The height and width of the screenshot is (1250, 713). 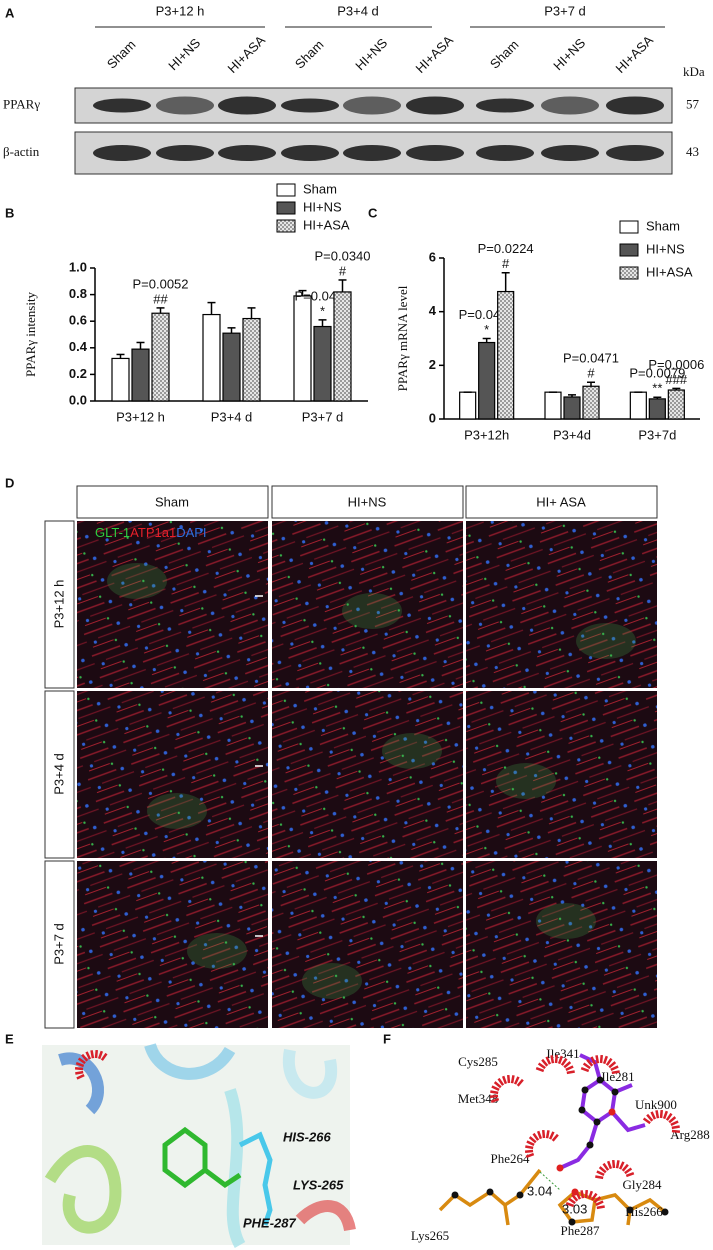 I want to click on x-tick-label: P3+12 h, so click(x=140, y=416).